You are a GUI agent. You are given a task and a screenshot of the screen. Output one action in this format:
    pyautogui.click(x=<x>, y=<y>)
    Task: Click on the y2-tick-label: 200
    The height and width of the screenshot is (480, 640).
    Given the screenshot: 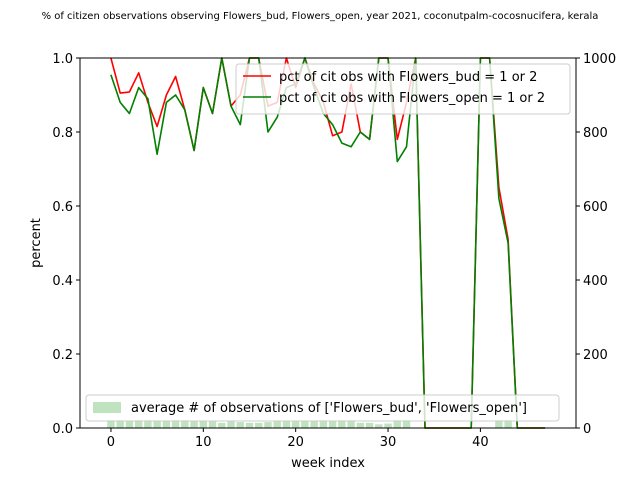 What is the action you would take?
    pyautogui.click(x=595, y=355)
    